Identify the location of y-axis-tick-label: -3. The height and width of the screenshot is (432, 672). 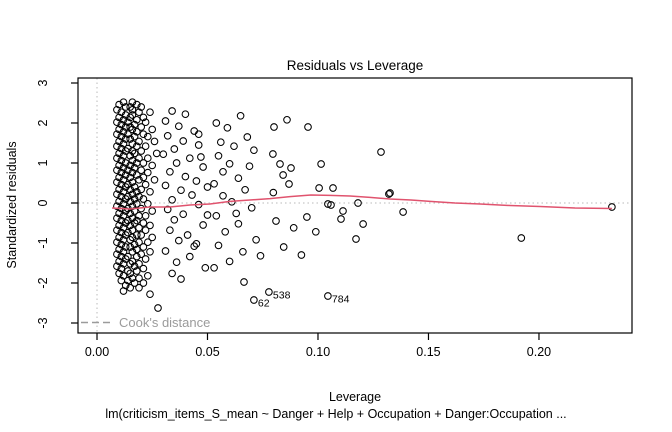
(43, 322).